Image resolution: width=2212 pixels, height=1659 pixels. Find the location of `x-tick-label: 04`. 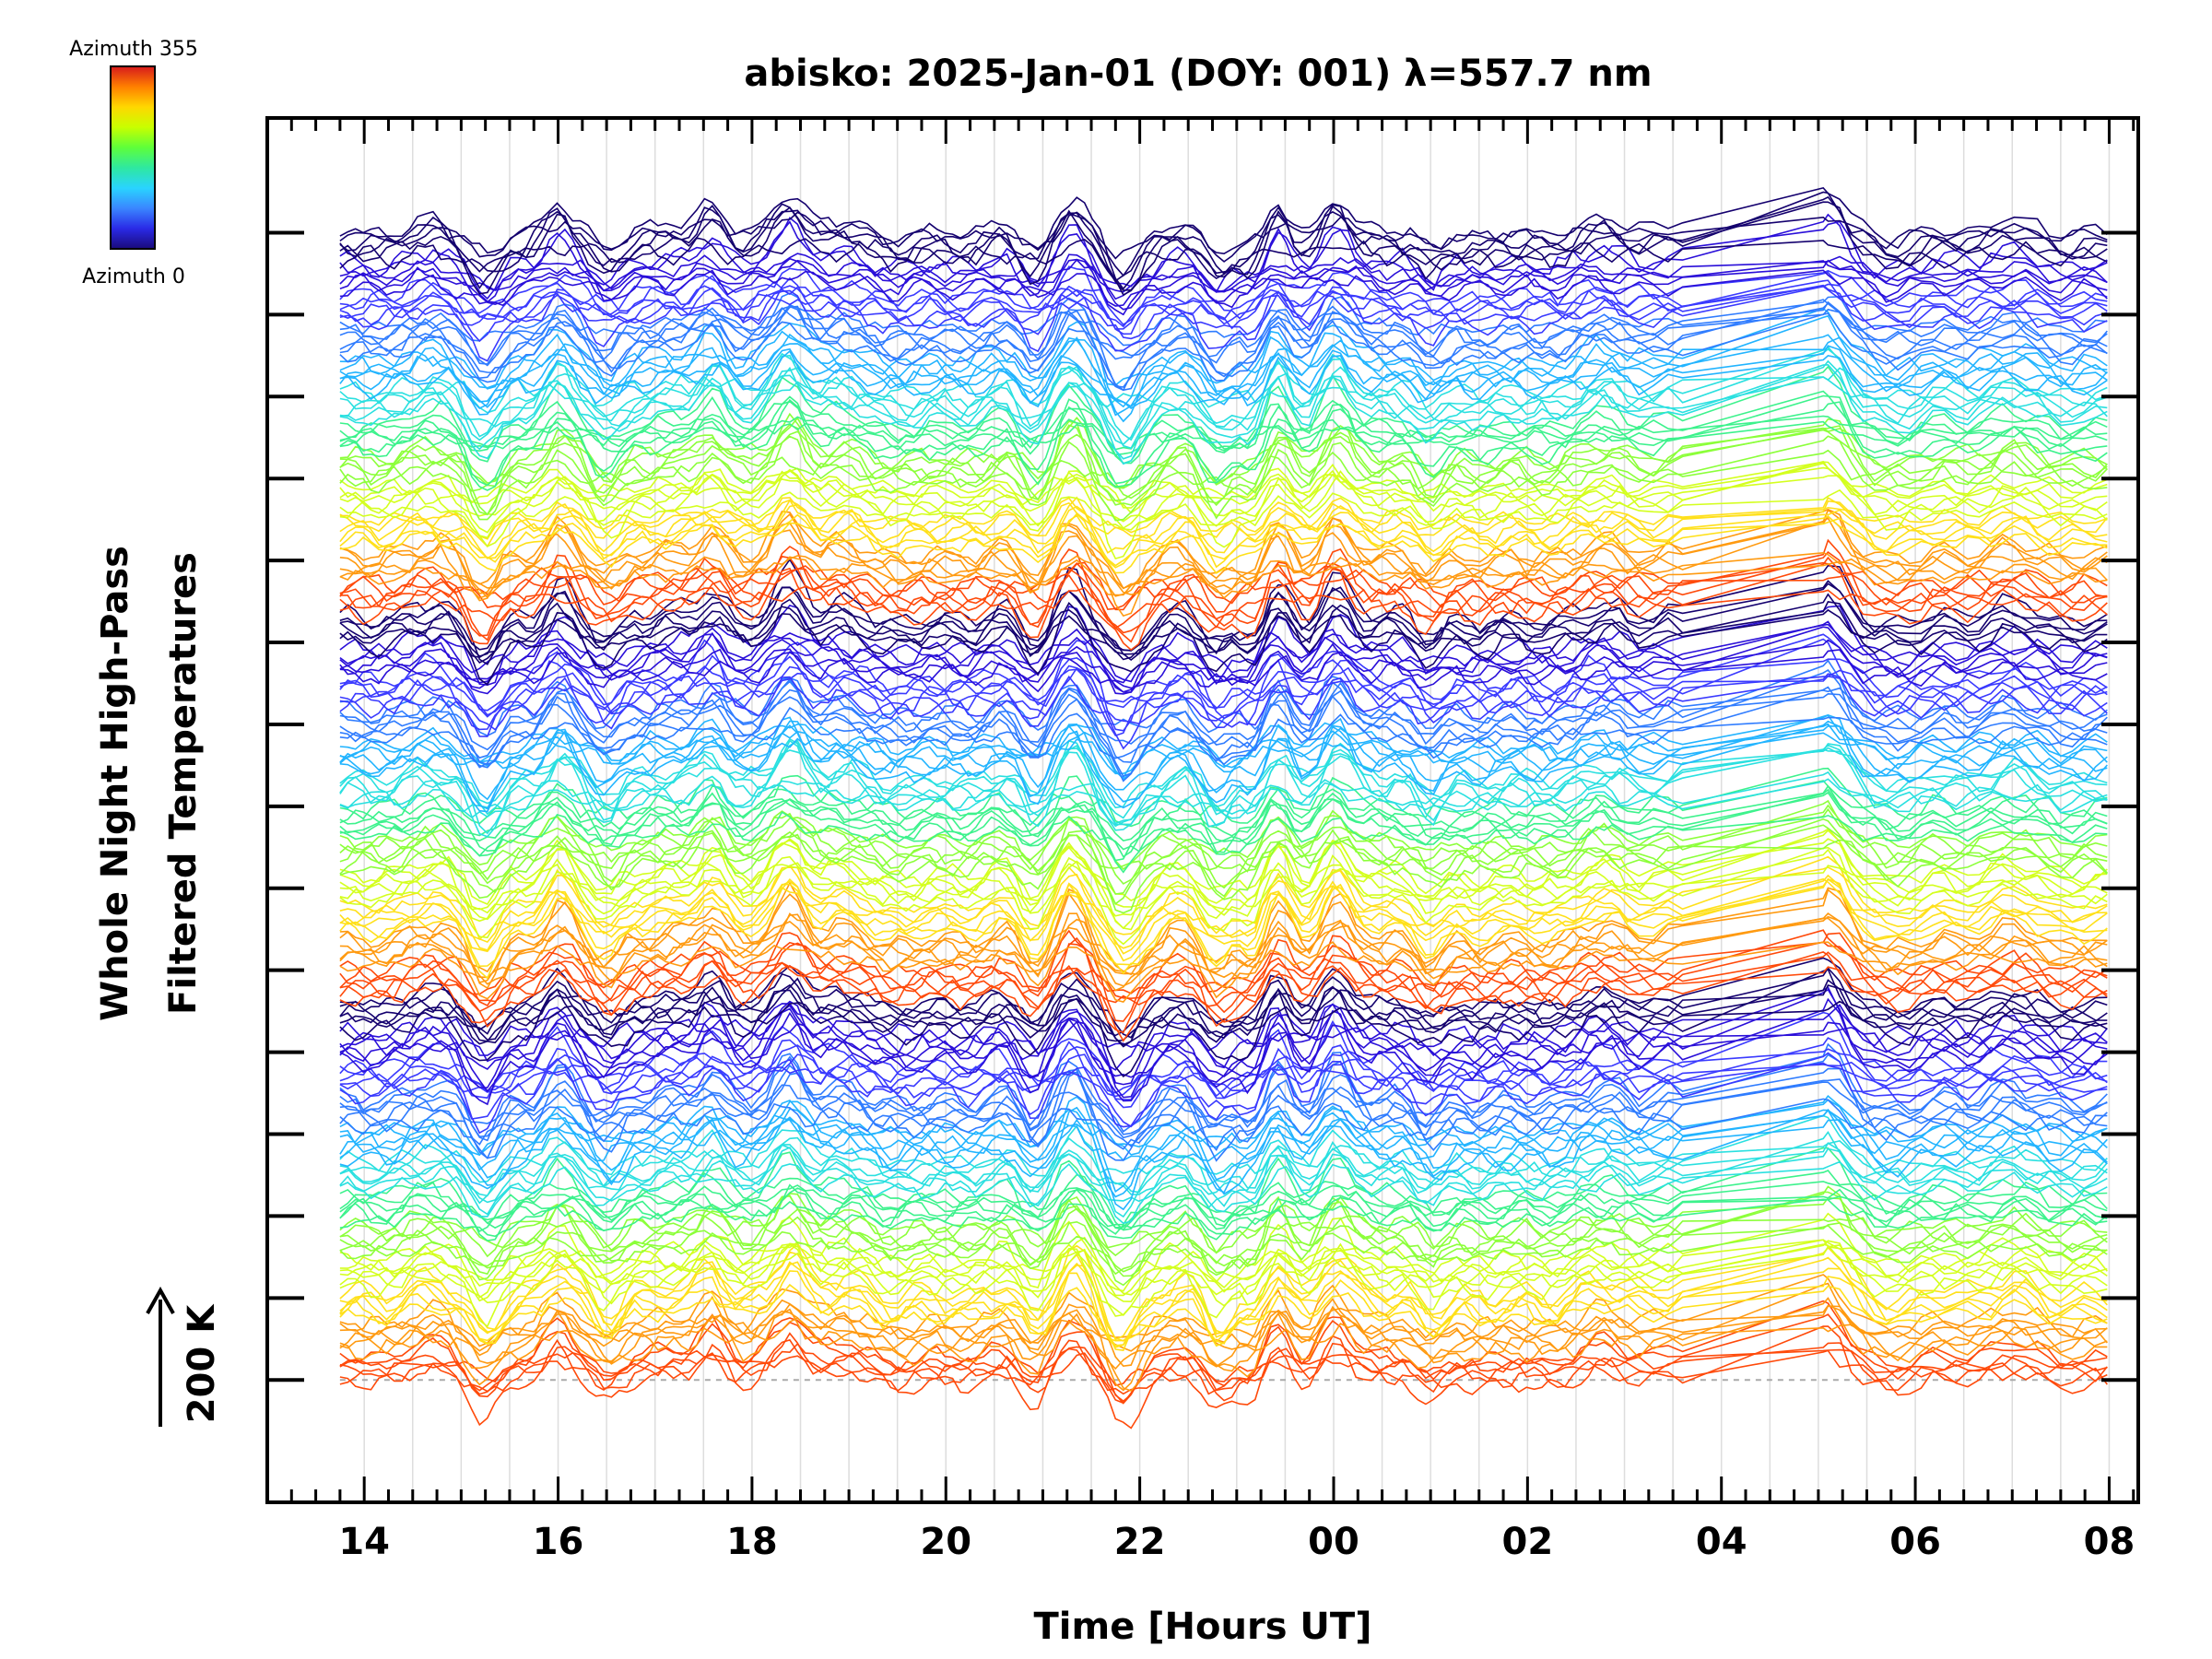

x-tick-label: 04 is located at coordinates (1721, 1542).